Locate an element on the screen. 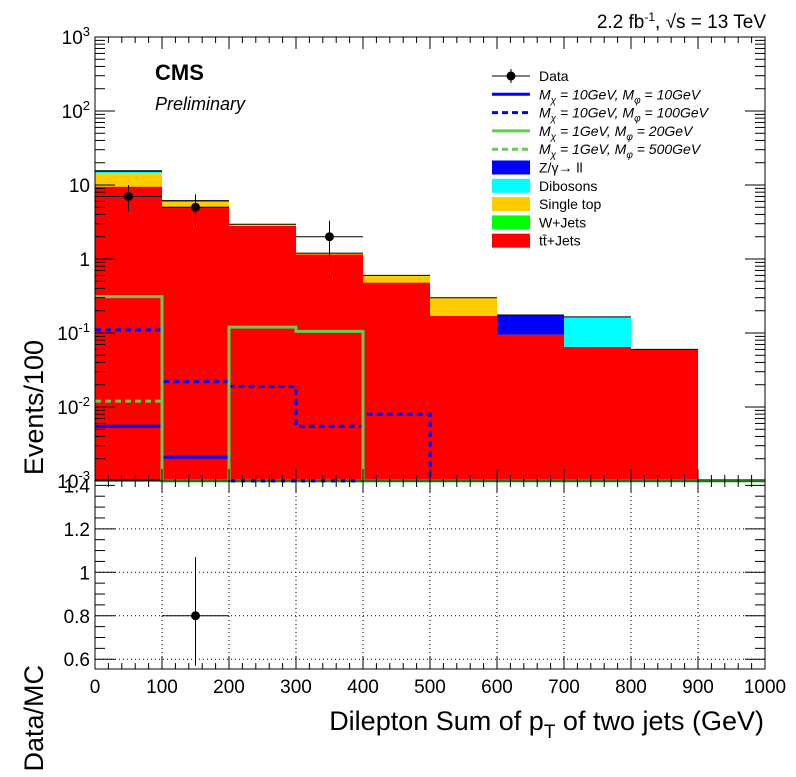 This screenshot has width=796, height=777. ratio-y-axis-title: Data/MC is located at coordinates (34, 718).